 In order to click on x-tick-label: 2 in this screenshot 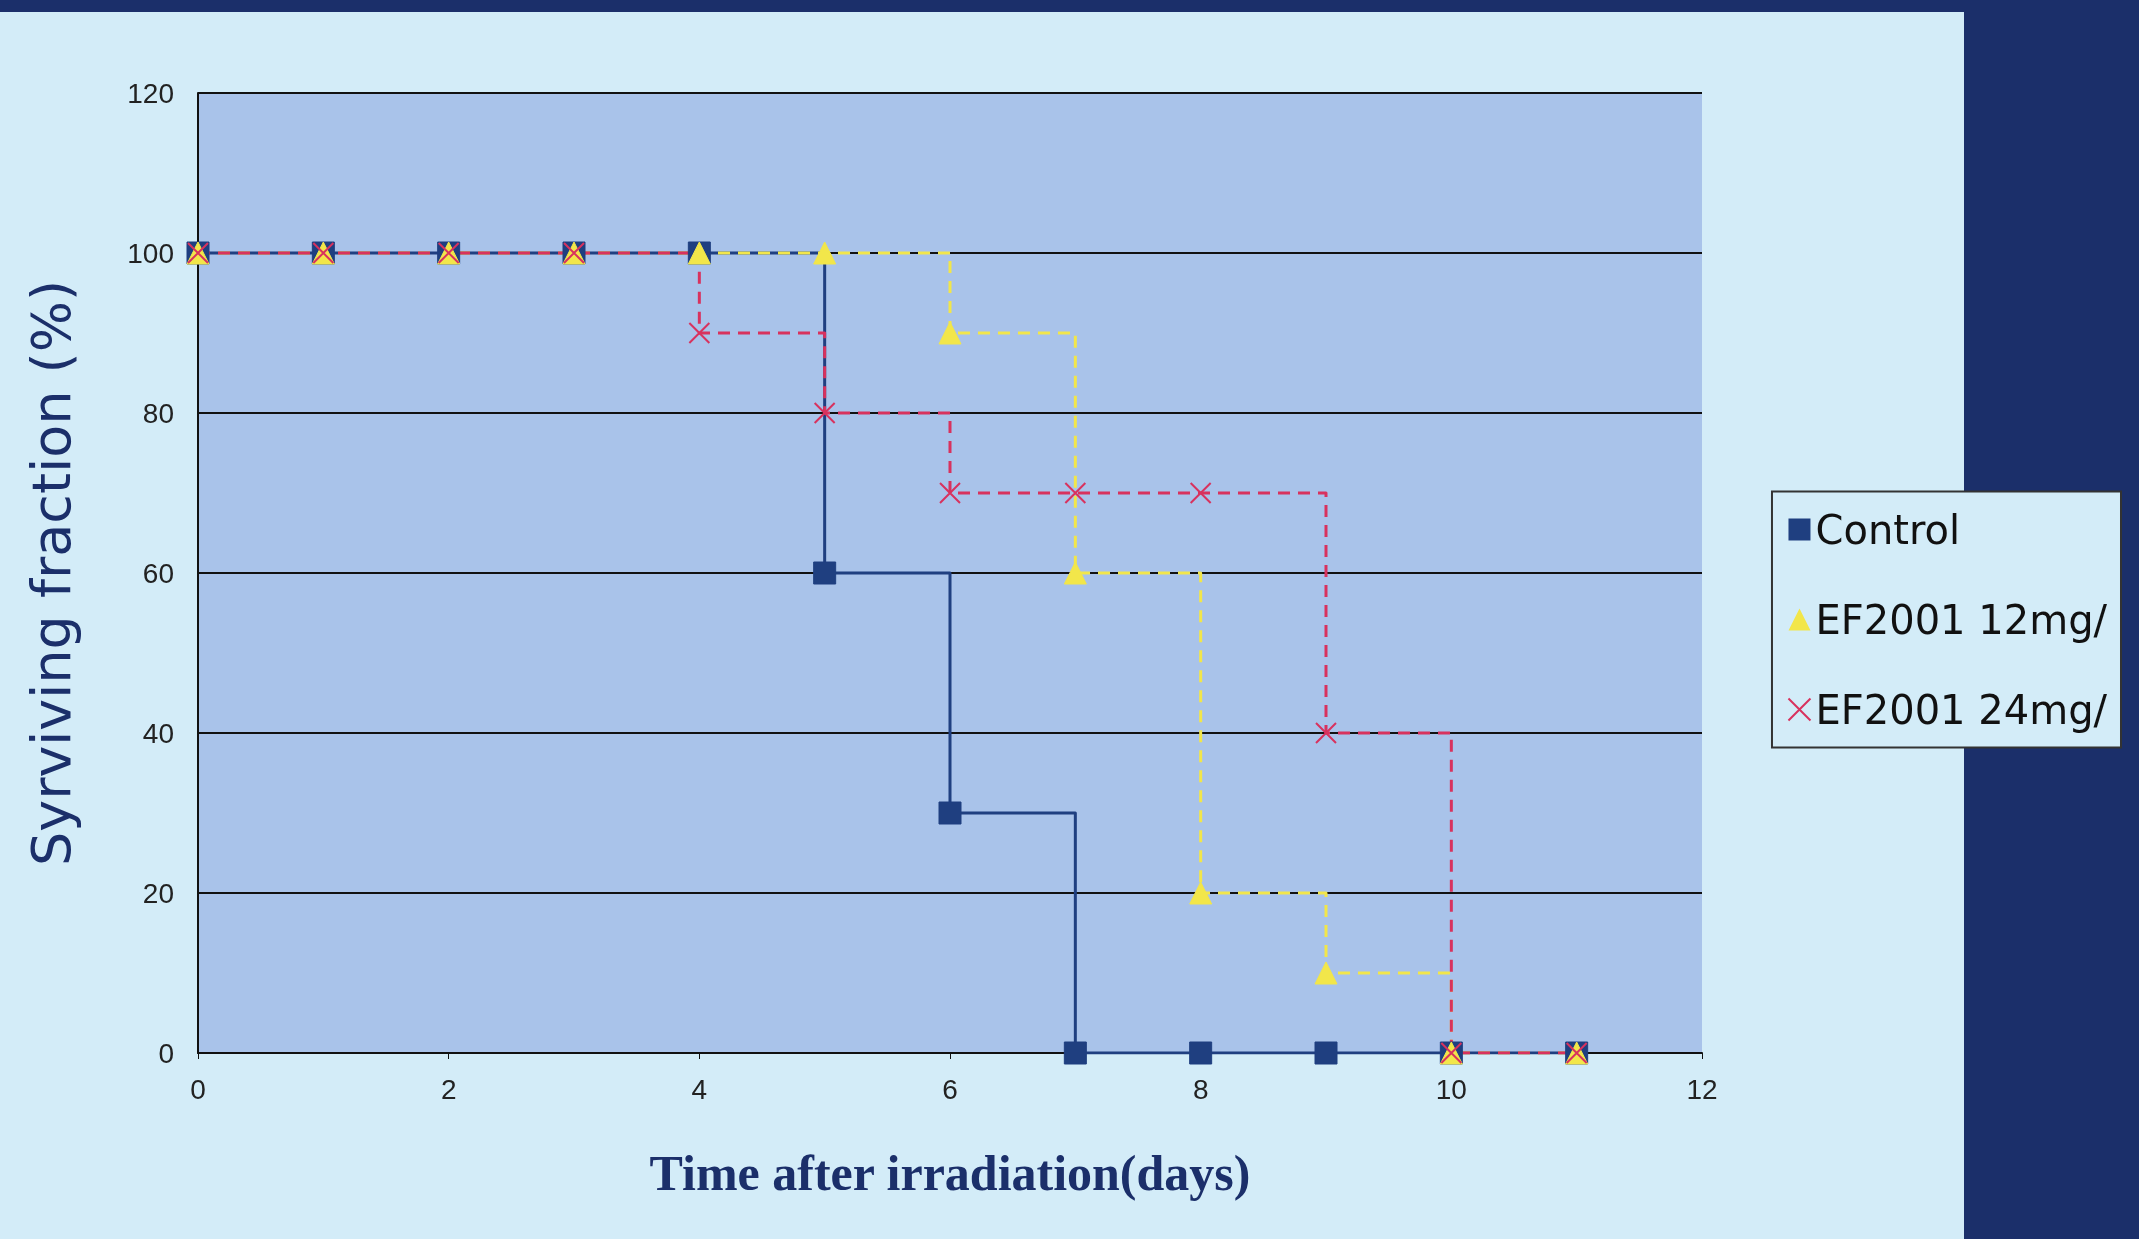, I will do `click(448, 1089)`.